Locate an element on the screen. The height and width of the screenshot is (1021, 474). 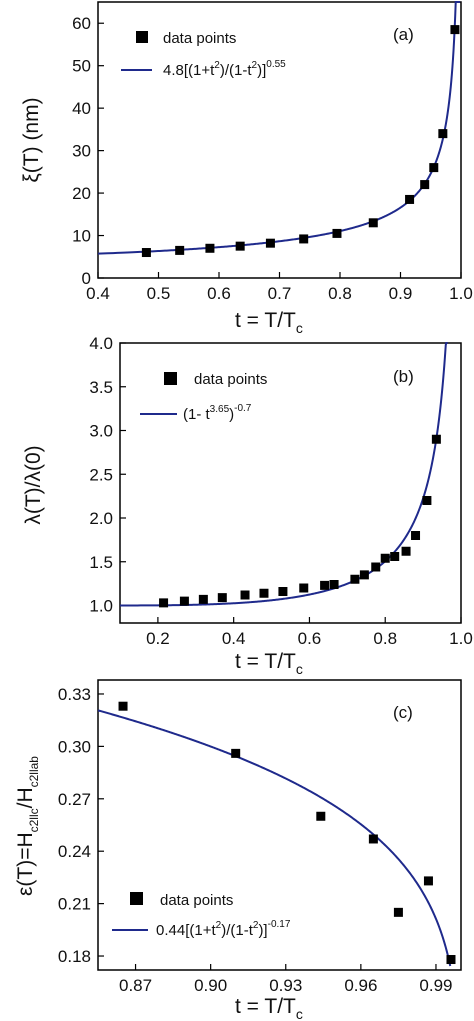
y-tick-label: 10 is located at coordinates (81, 236).